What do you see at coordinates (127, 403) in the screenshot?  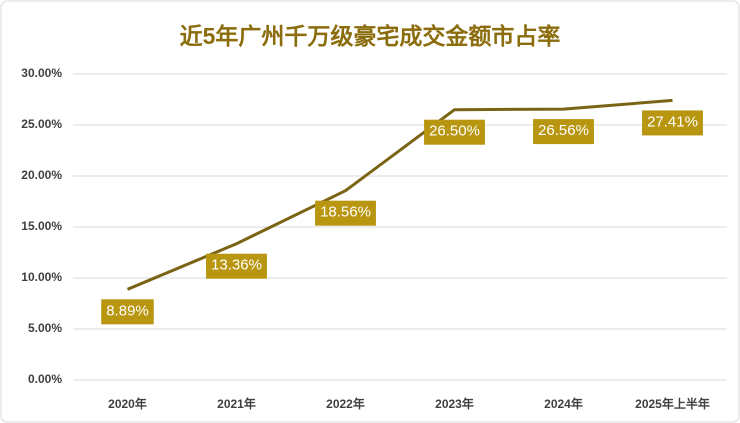 I see `x-tick-label: 2020年` at bounding box center [127, 403].